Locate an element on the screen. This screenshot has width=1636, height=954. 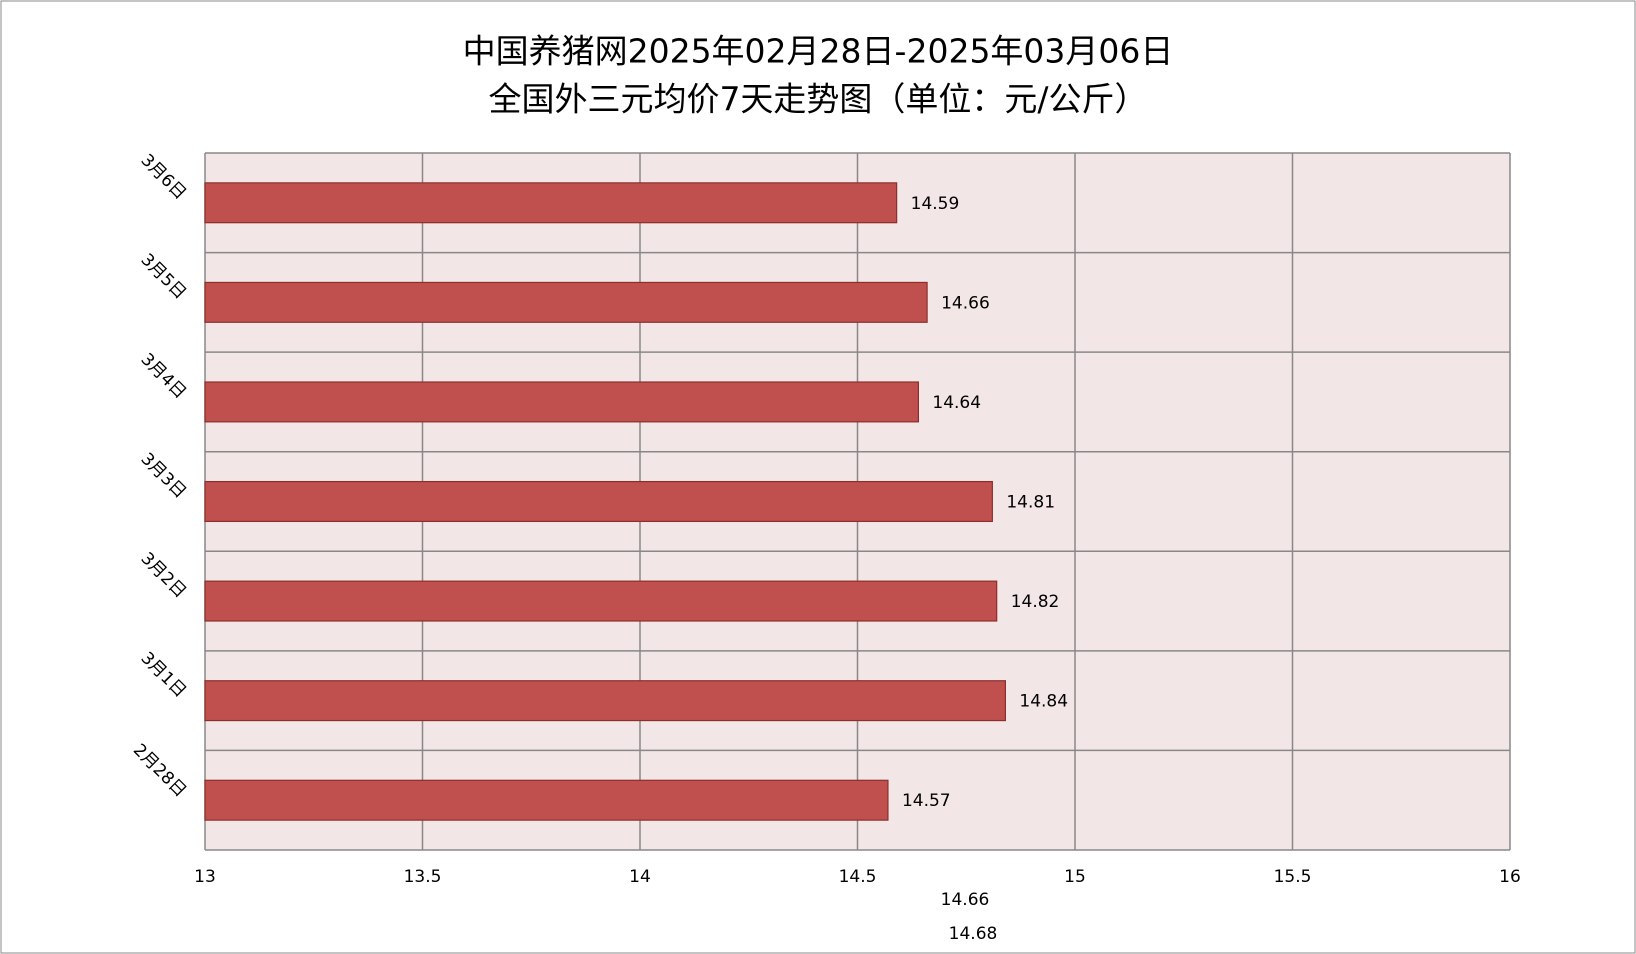
x-tick-label: 13.5 is located at coordinates (423, 877).